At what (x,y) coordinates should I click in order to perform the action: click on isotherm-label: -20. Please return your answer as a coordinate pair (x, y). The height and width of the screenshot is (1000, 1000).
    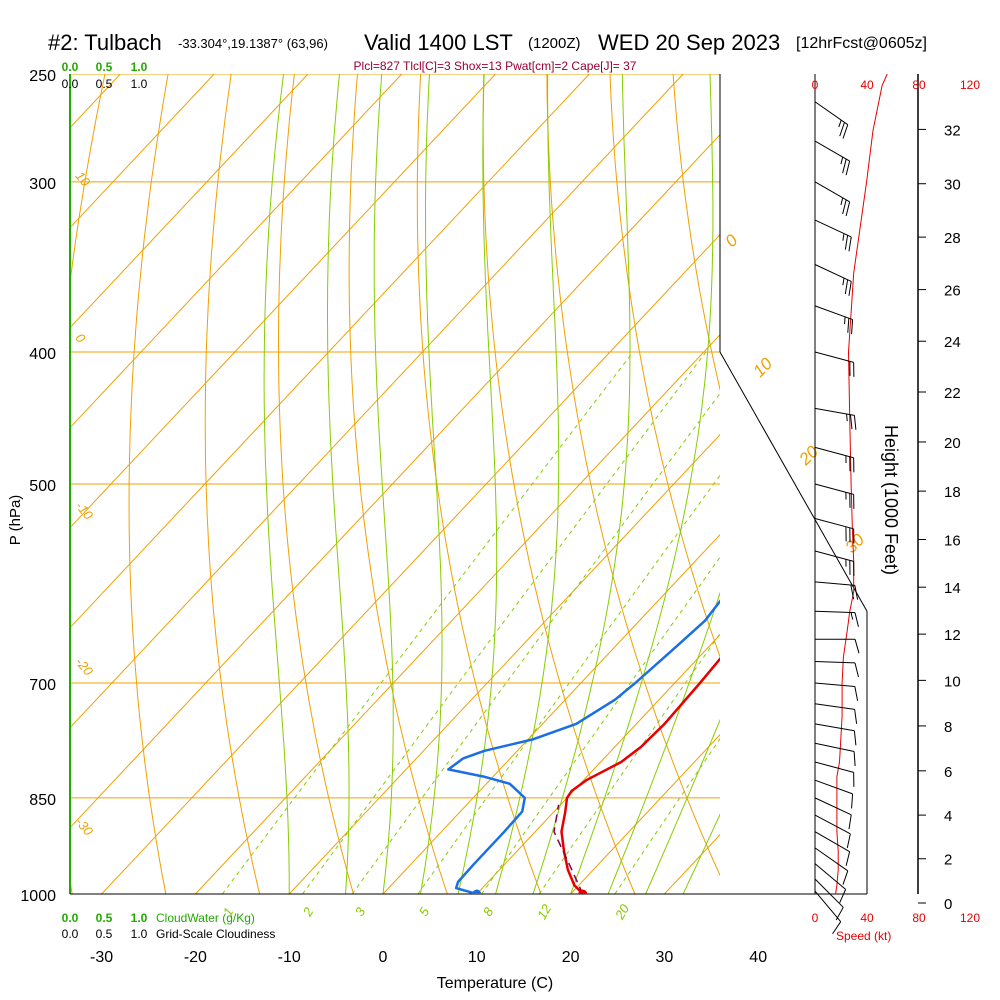
    Looking at the image, I should click on (84, 666).